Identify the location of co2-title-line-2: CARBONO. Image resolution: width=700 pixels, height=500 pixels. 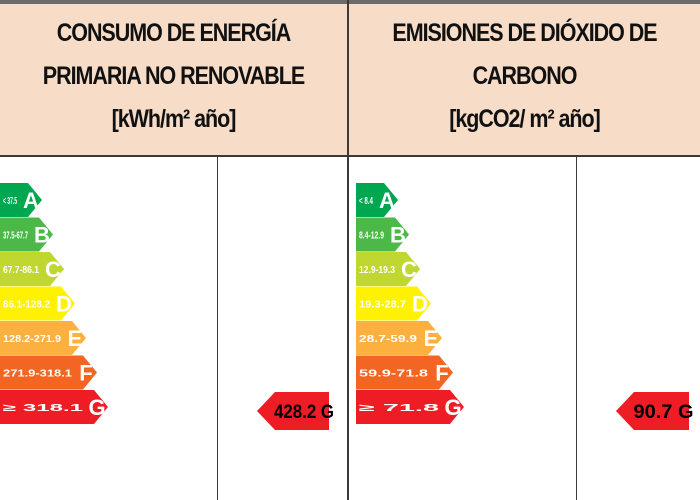
(525, 76).